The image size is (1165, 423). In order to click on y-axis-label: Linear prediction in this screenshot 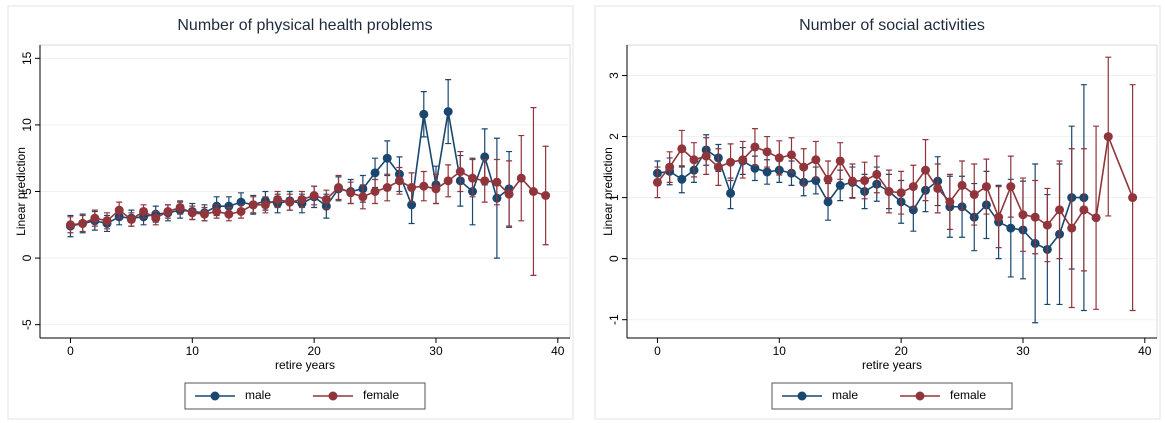, I will do `click(608, 191)`.